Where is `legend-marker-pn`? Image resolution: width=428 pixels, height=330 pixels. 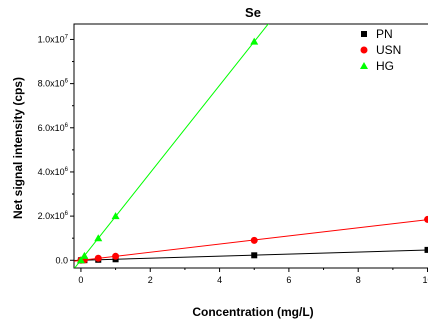
legend-marker-pn is located at coordinates (364, 34).